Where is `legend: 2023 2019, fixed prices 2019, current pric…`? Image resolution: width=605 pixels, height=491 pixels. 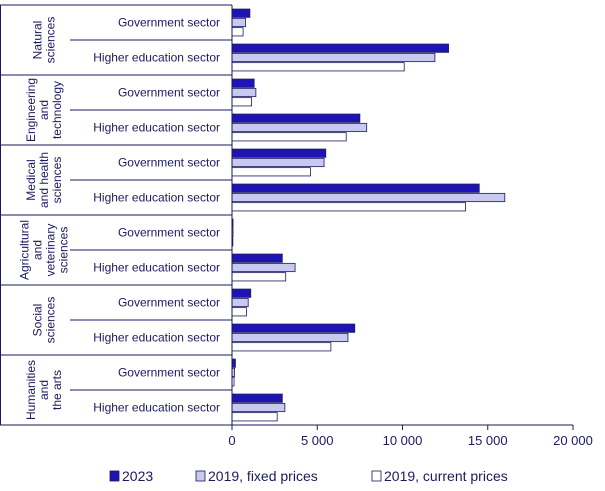
legend: 2023 2019, fixed prices 2019, current pric… is located at coordinates (308, 476).